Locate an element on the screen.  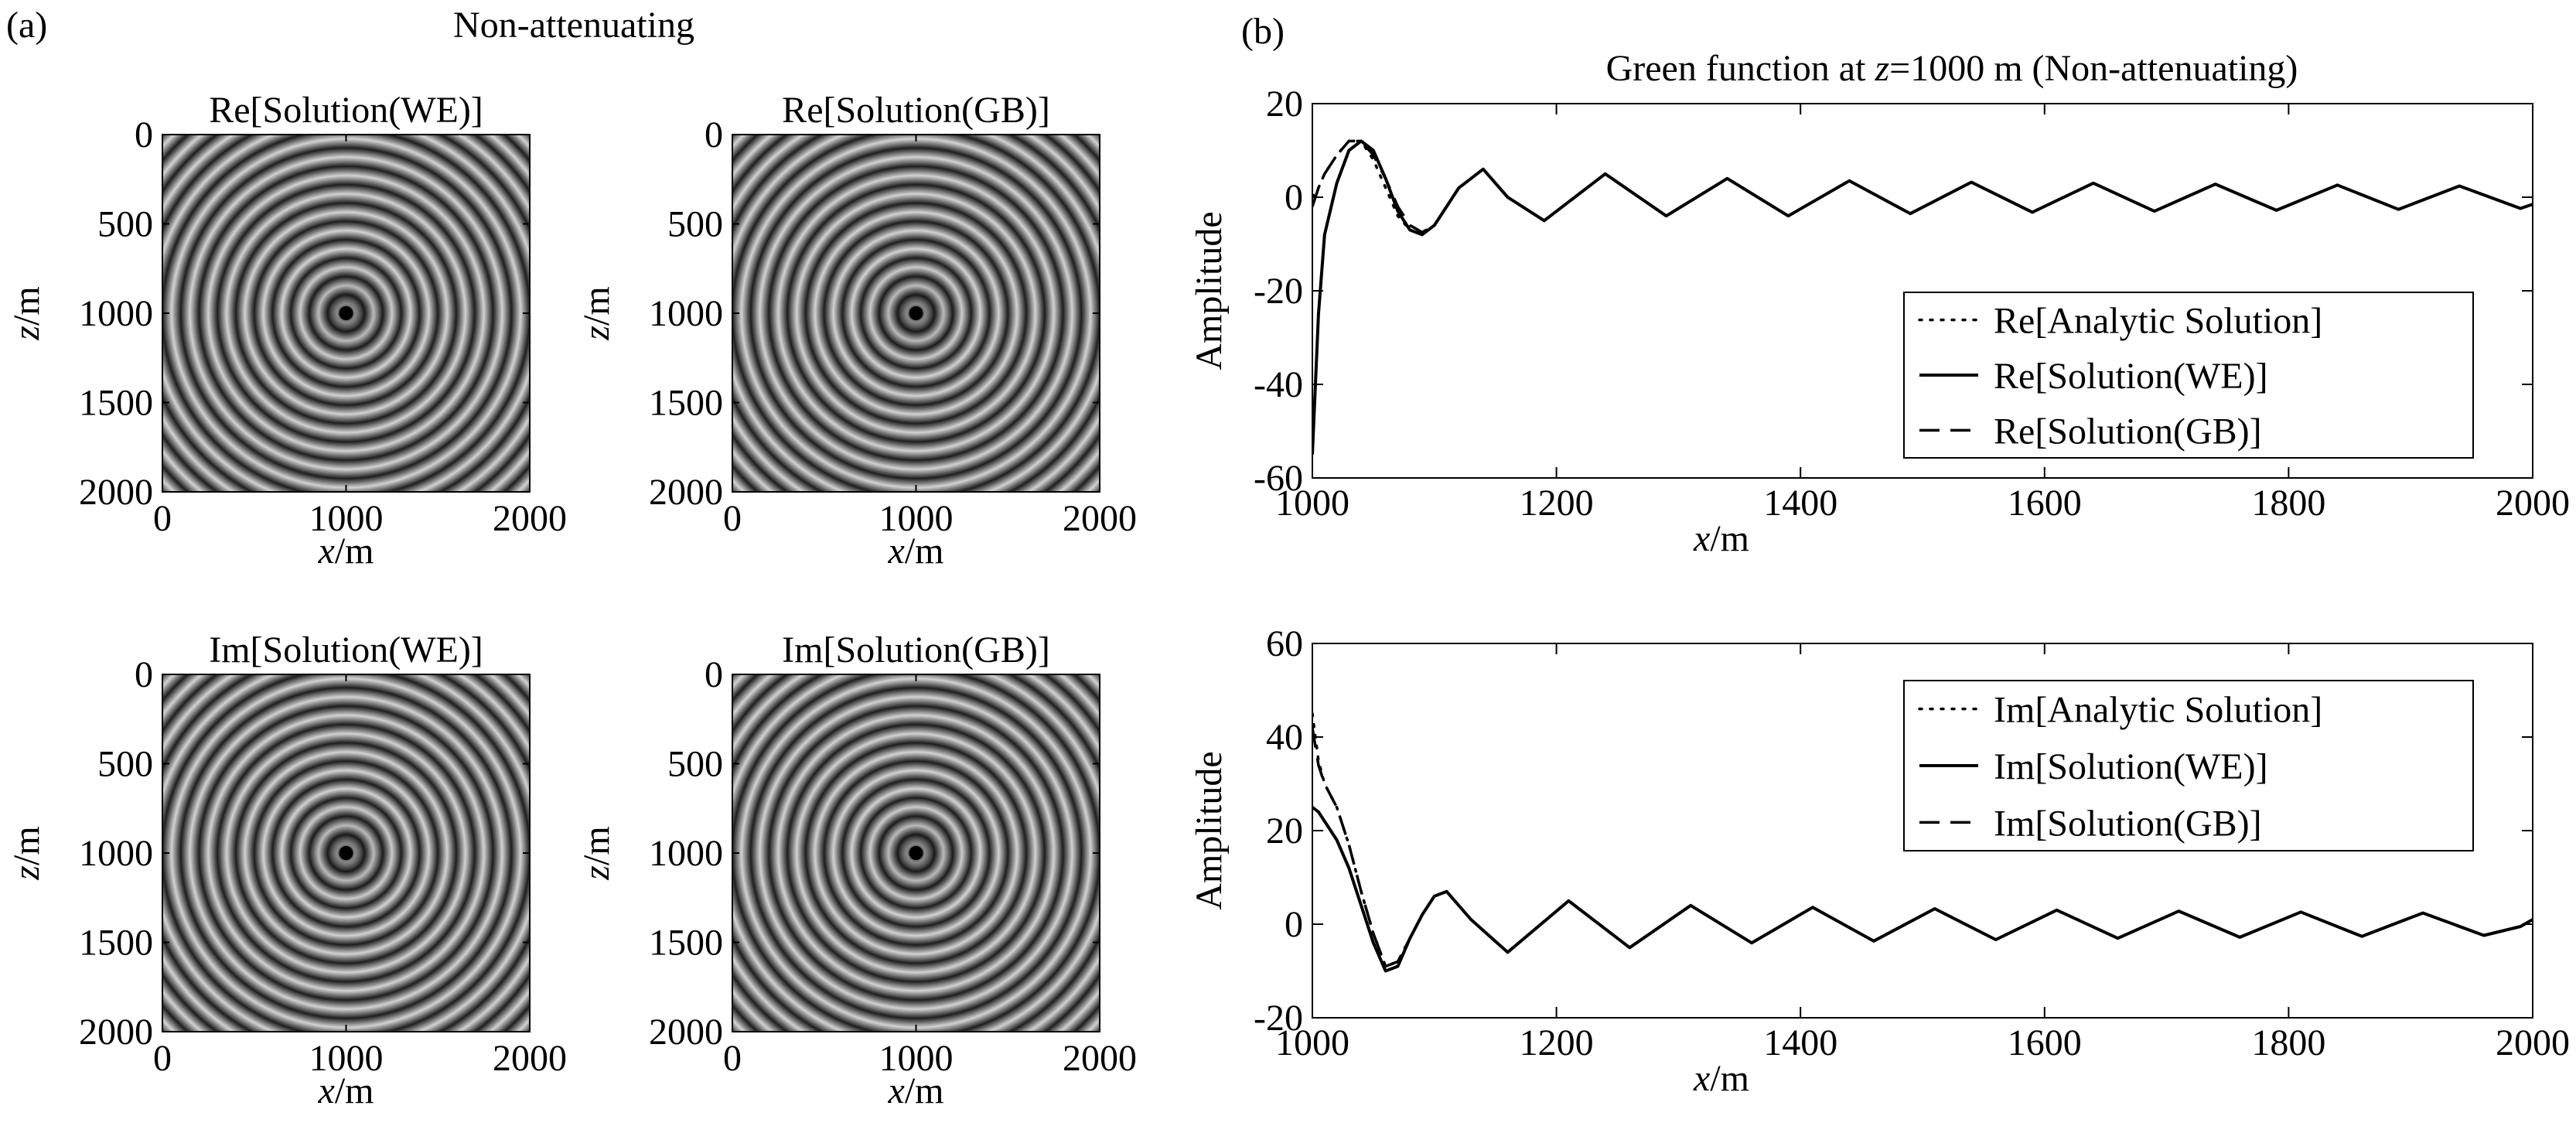
panel-a-label: (a) is located at coordinates (27, 25).